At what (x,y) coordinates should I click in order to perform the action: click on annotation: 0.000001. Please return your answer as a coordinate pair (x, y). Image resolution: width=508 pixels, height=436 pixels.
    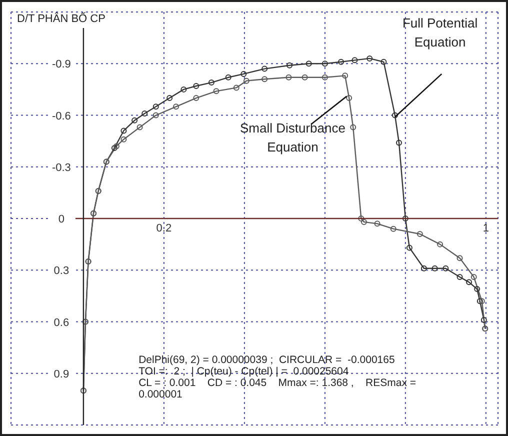
    Looking at the image, I should click on (160, 394).